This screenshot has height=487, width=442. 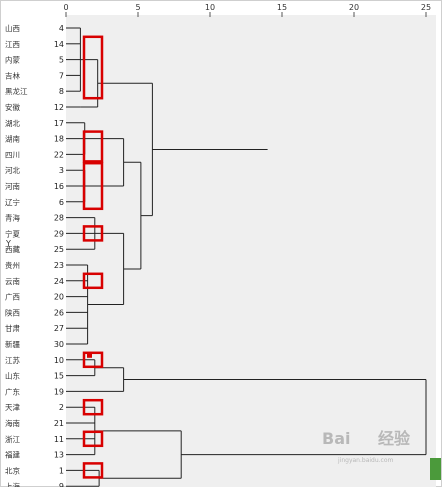 What do you see at coordinates (426, 7) in the screenshot?
I see `x-tick-label: 25` at bounding box center [426, 7].